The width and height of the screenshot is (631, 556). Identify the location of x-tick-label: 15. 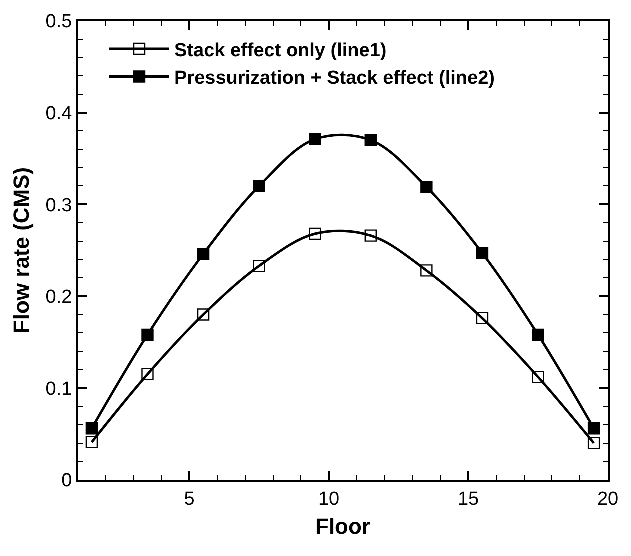
(469, 499).